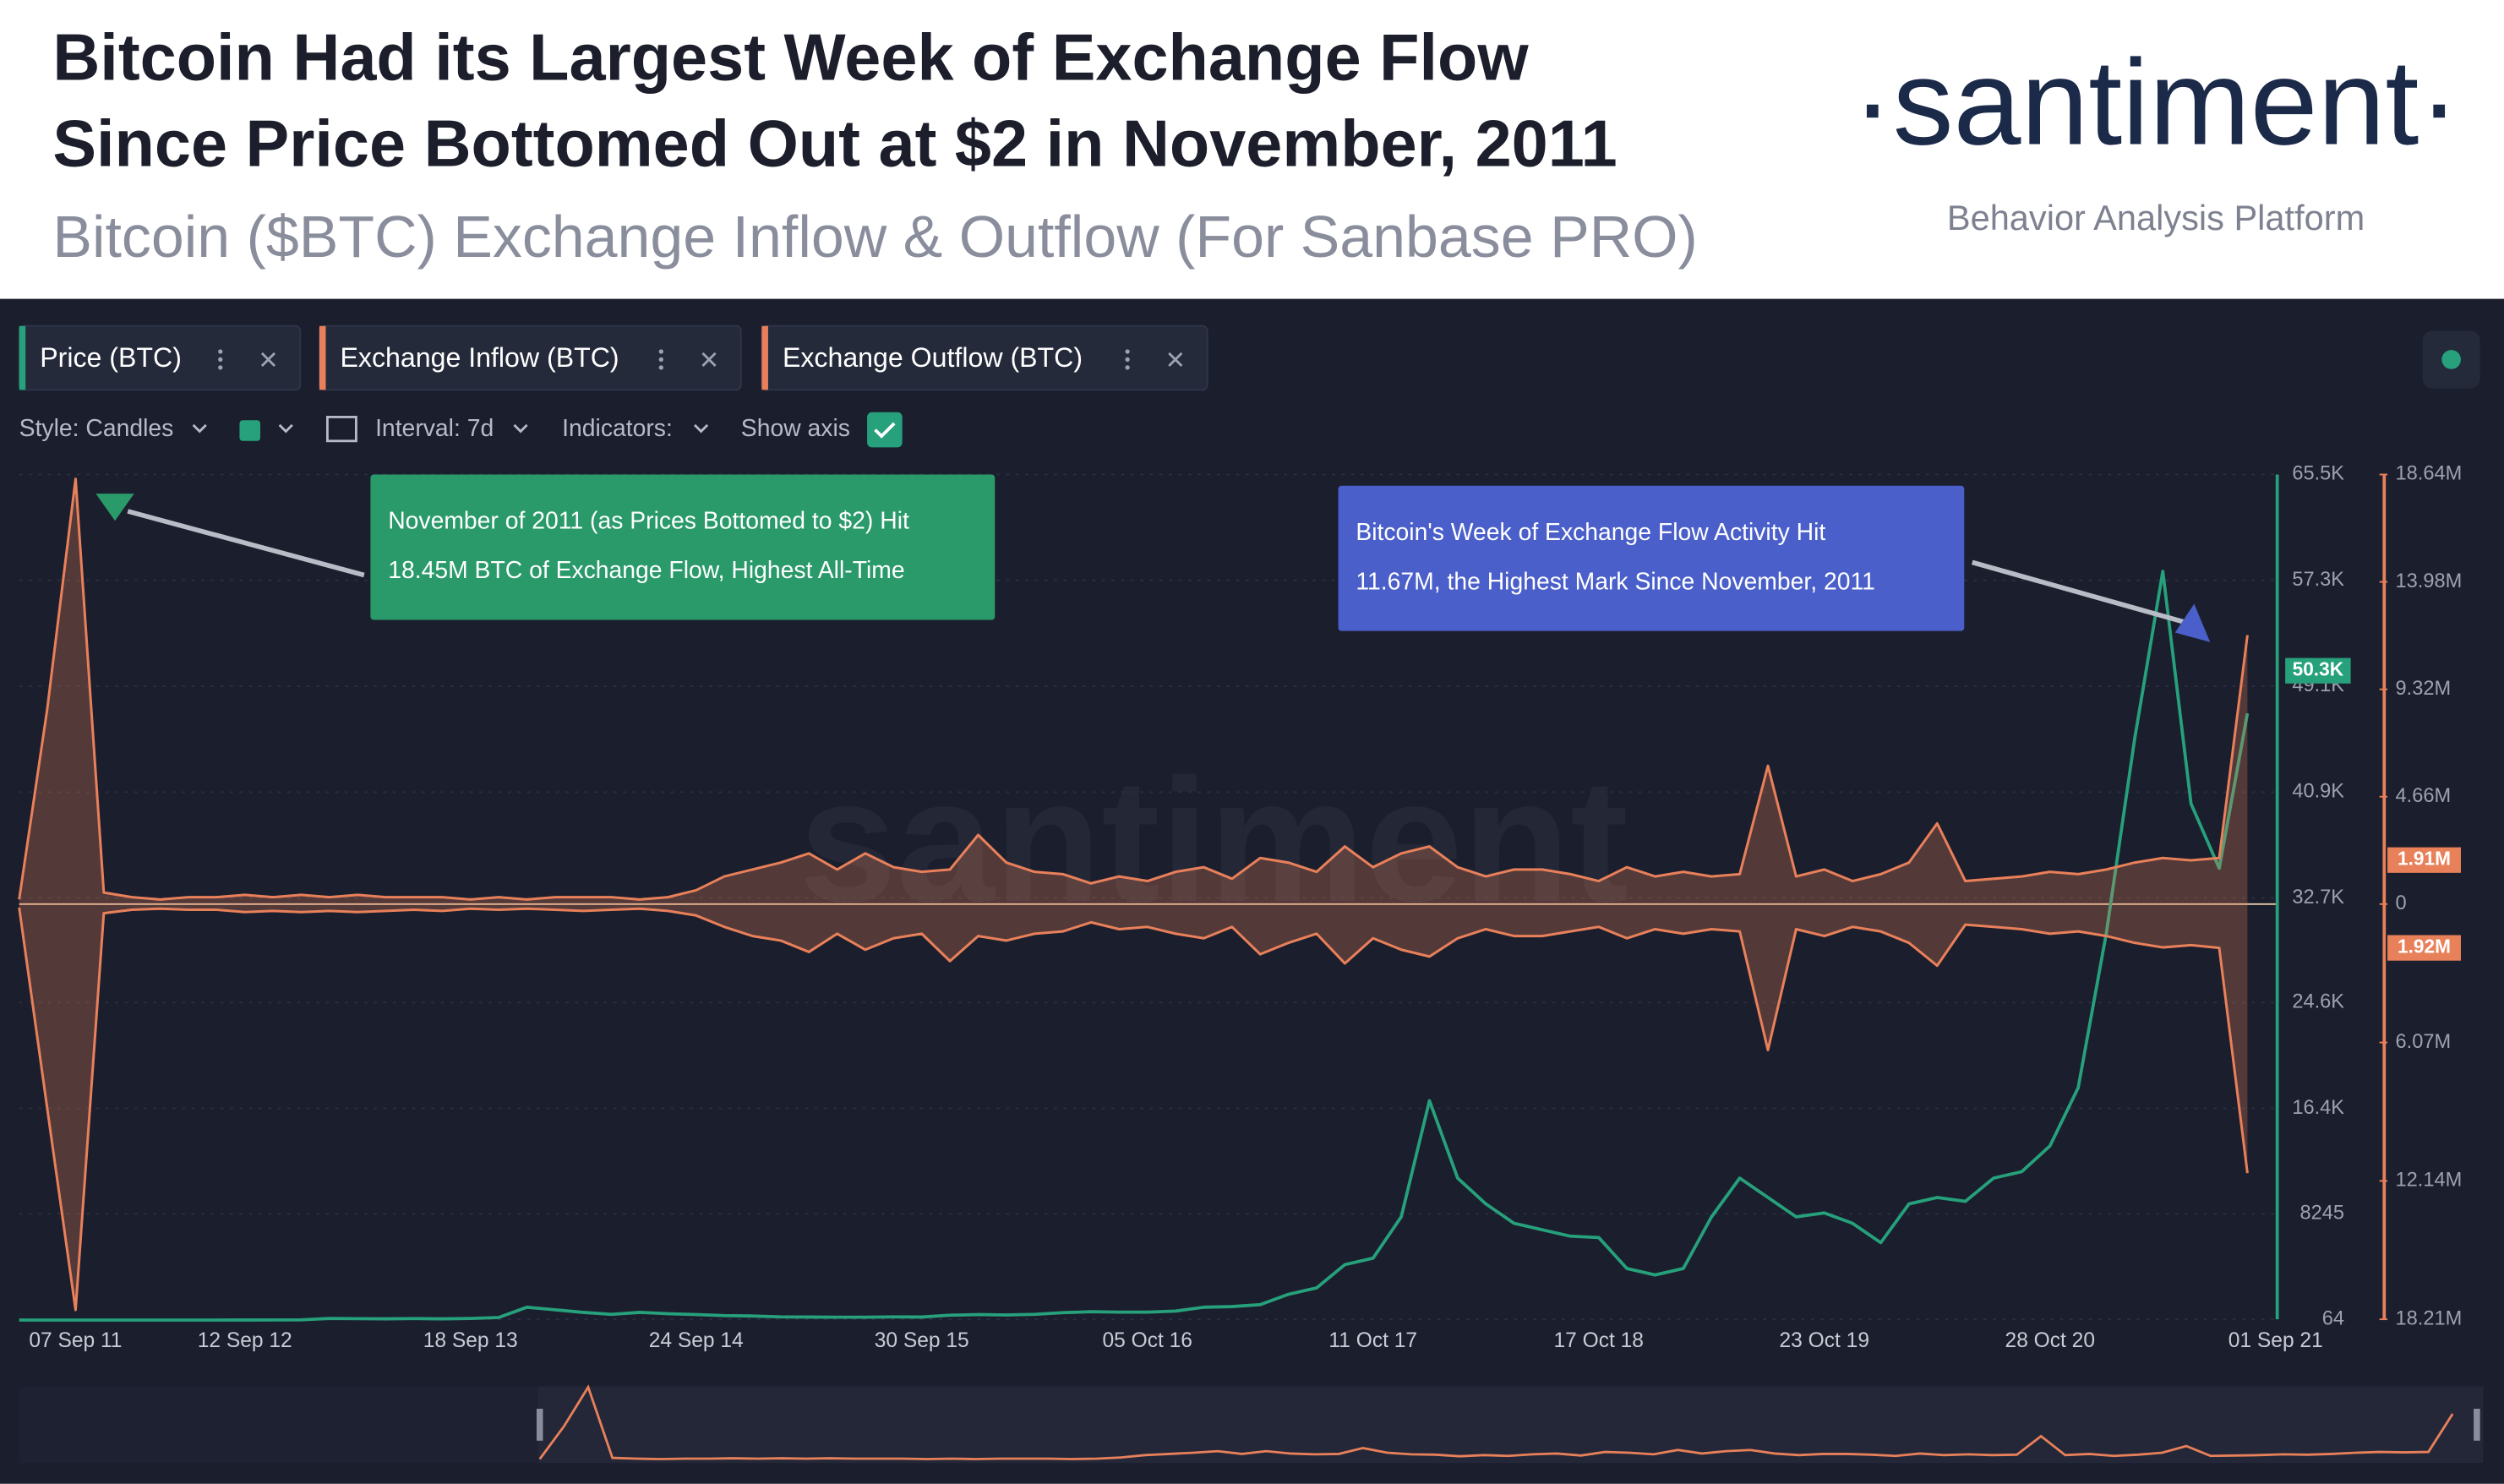 The height and width of the screenshot is (1484, 2504). I want to click on watermark: santiment, so click(1213, 841).